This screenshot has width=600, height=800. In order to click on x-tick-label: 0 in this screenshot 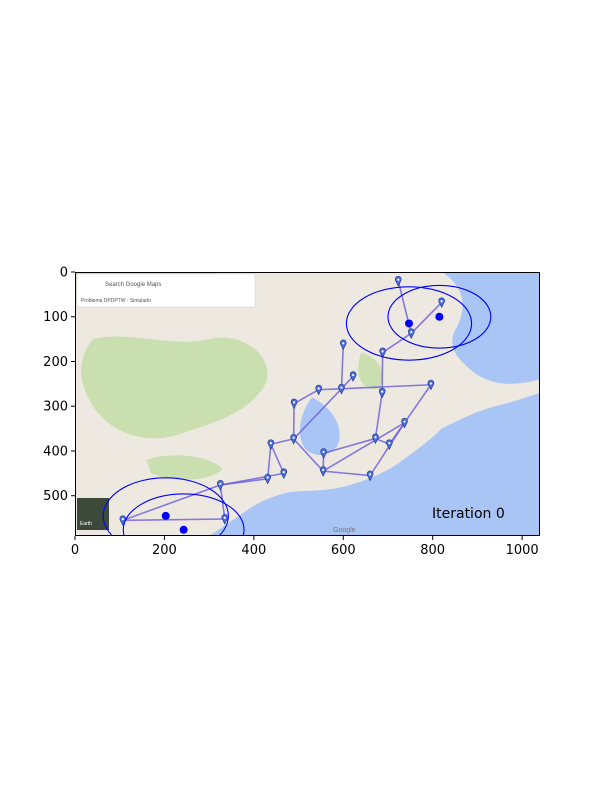, I will do `click(75, 550)`.